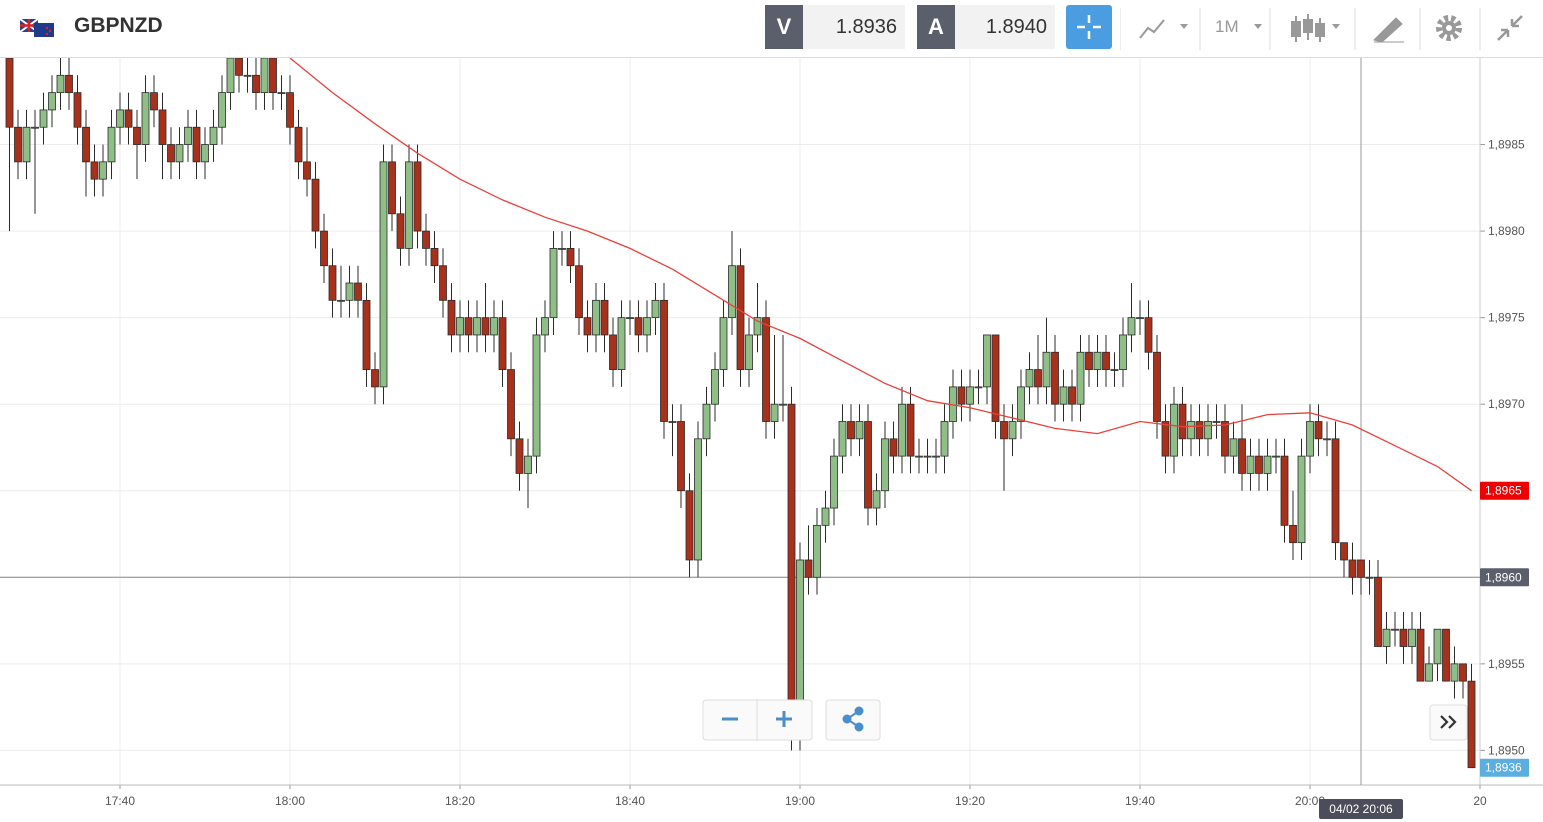 This screenshot has width=1543, height=822. I want to click on y-tick-label: 1,8950, so click(1506, 750).